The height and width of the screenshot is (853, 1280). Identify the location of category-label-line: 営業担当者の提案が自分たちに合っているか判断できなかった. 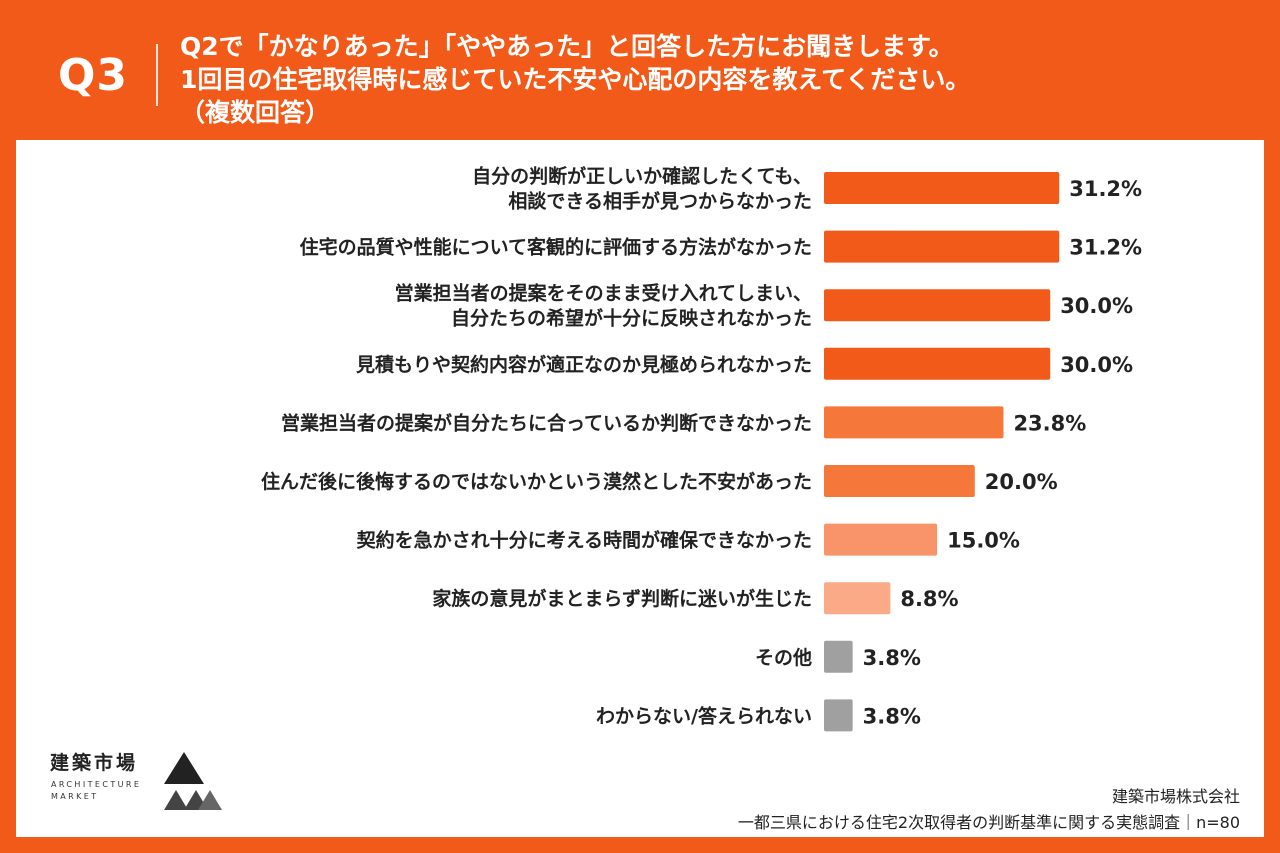
(546, 422).